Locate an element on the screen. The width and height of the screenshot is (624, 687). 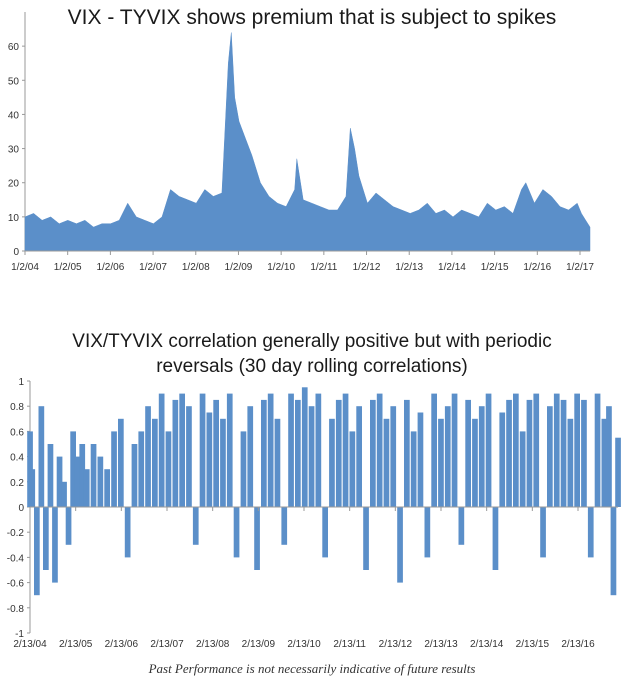
y-tick-label: 10 is located at coordinates (14, 218).